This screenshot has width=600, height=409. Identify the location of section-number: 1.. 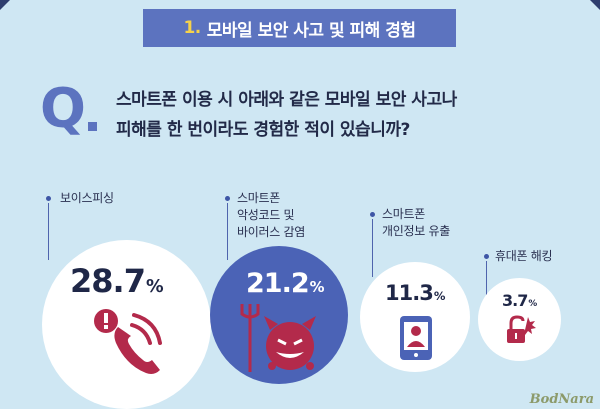
(192, 28).